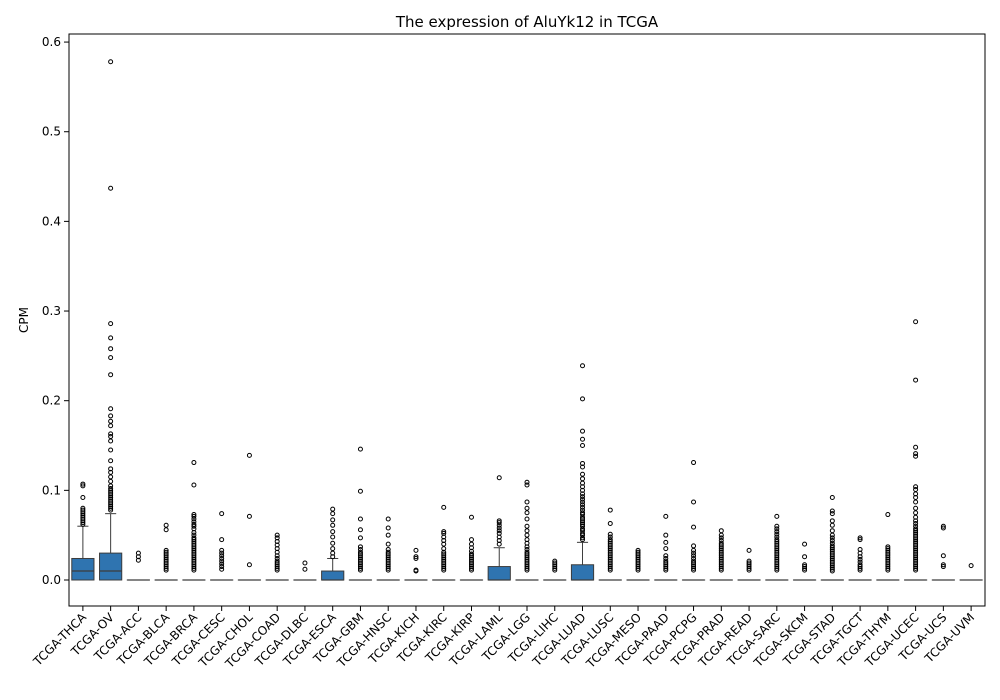 This screenshot has width=1000, height=700. Describe the element at coordinates (51, 401) in the screenshot. I see `y-tick-label: 0.2` at that location.